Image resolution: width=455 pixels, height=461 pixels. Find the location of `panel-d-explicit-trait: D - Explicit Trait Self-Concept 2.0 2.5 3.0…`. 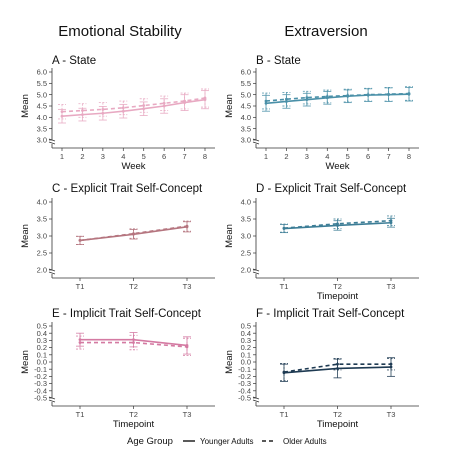

panel-d-explicit-trait: D - Explicit Trait Self-Concept 2.0 2.5 3.0… is located at coordinates (321, 242).